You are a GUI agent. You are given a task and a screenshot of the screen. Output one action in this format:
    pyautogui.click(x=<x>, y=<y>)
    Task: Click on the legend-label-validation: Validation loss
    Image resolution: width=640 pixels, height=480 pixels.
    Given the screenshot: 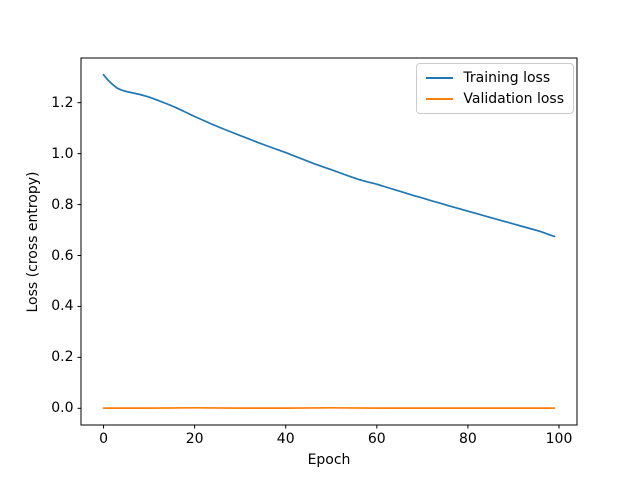 What is the action you would take?
    pyautogui.click(x=513, y=99)
    